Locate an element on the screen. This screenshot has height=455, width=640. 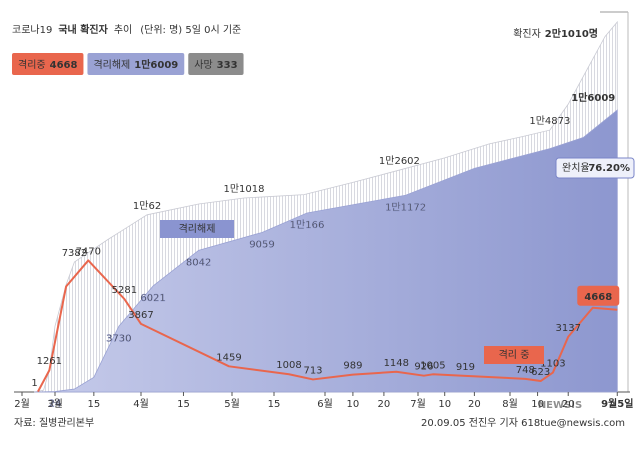
x-tick-label: 8월 is located at coordinates (510, 404).